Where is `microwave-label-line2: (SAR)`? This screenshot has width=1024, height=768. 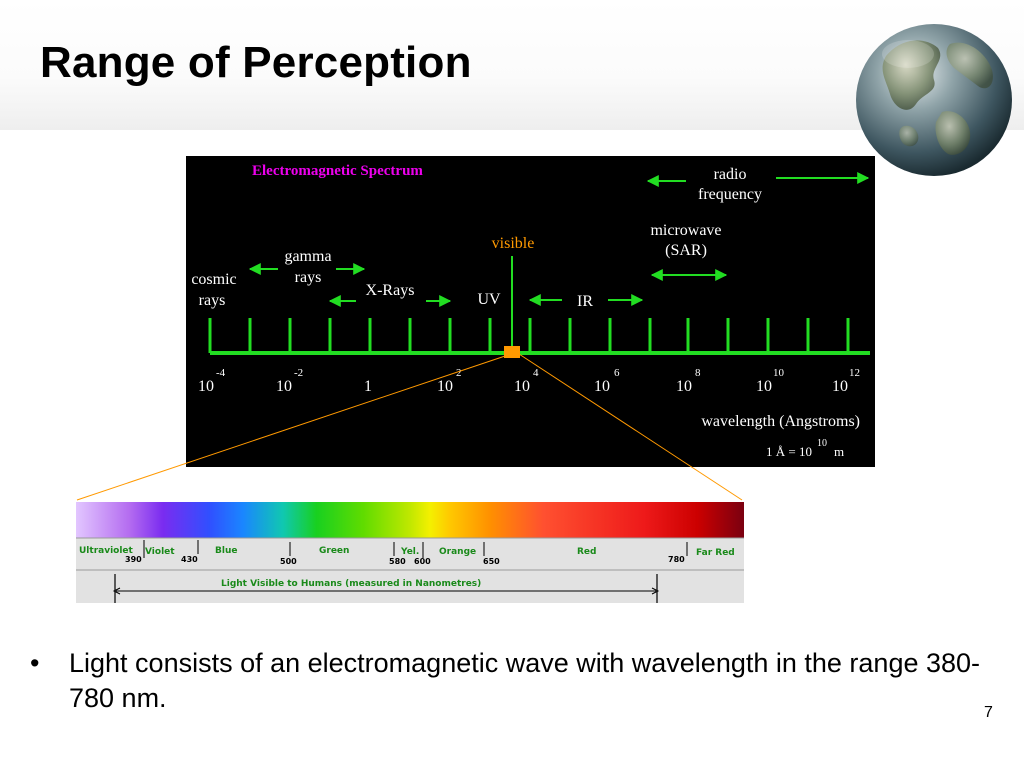
microwave-label-line2: (SAR) is located at coordinates (686, 250).